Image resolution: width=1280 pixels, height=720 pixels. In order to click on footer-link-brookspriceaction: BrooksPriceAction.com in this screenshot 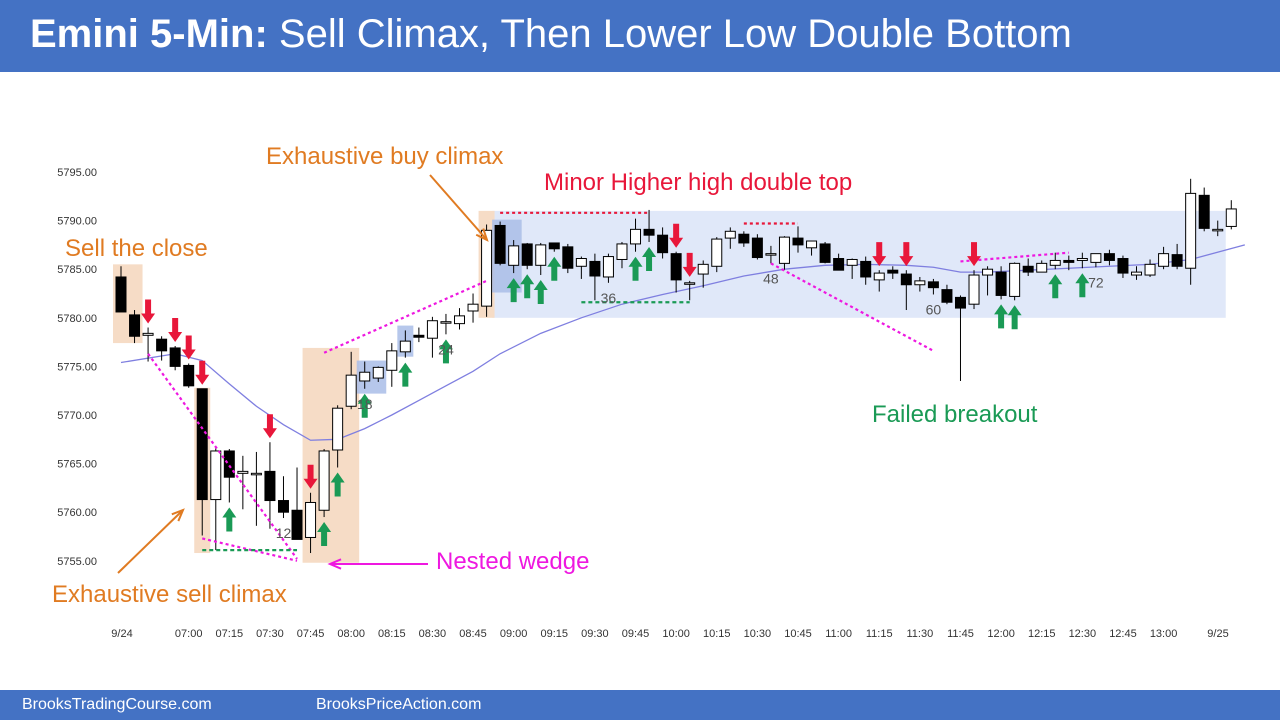, I will do `click(399, 704)`.